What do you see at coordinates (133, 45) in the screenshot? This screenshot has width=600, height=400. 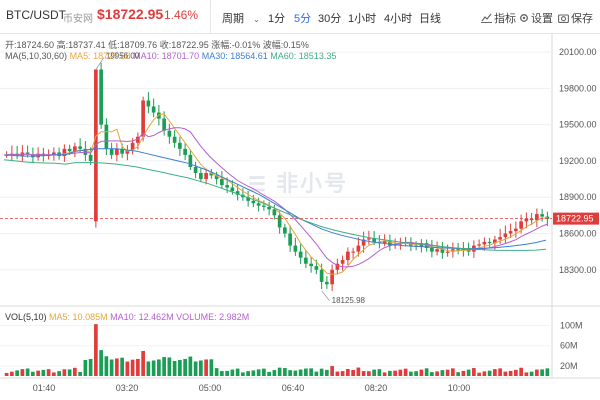 I see `low-value: 低:18709.76` at bounding box center [133, 45].